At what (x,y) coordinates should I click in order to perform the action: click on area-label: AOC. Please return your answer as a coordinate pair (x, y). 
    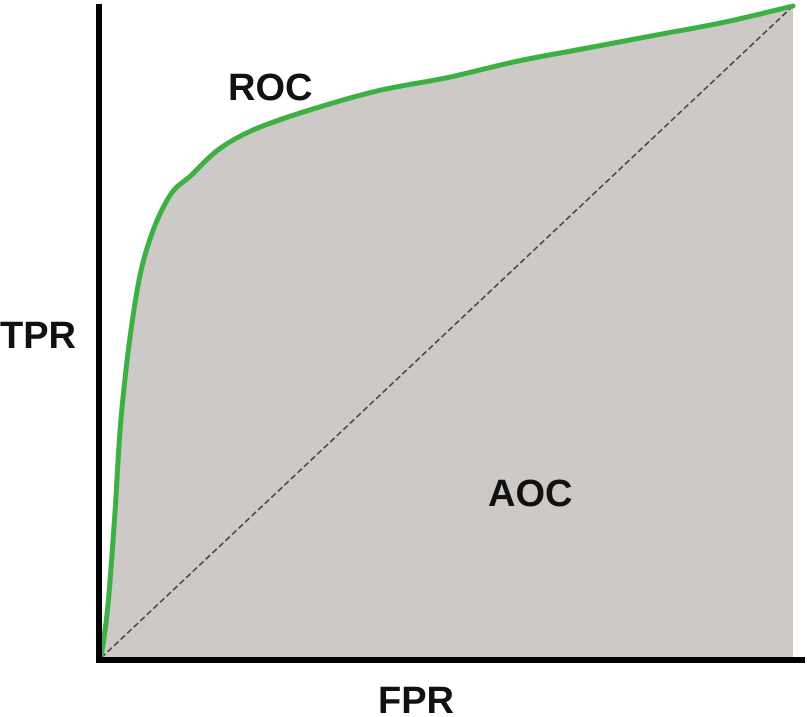
    Looking at the image, I should click on (530, 494).